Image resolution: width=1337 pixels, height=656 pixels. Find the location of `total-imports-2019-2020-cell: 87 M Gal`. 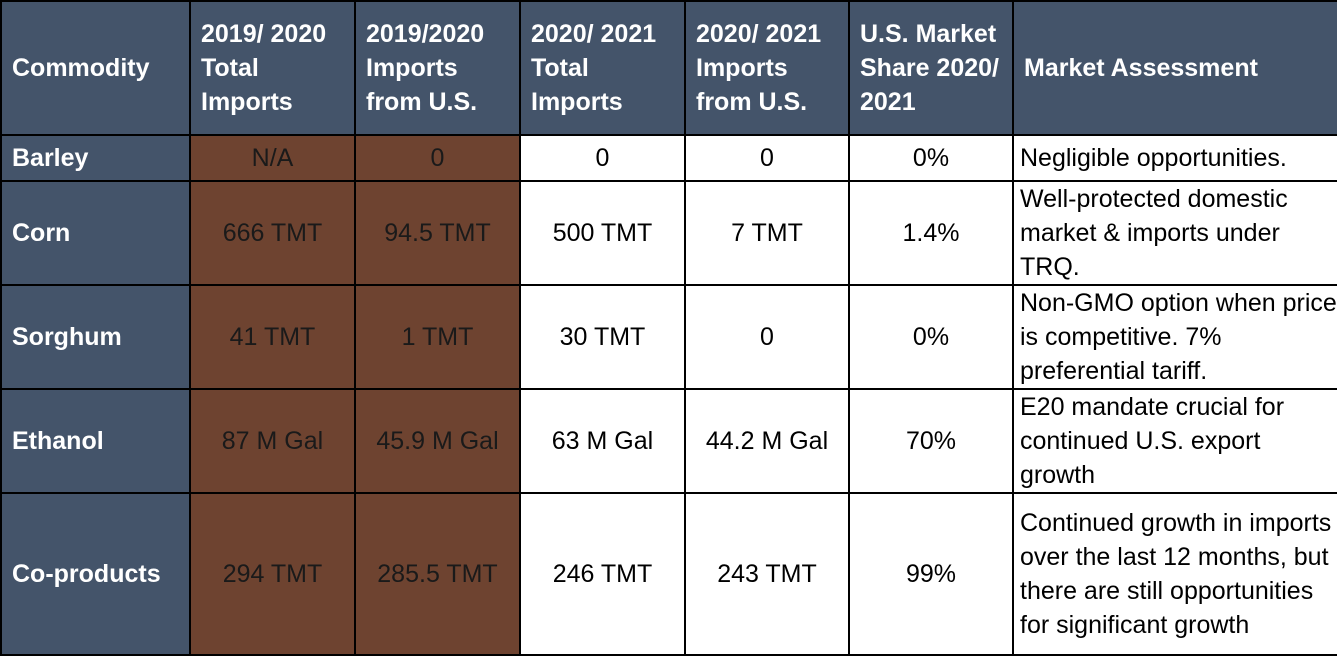

total-imports-2019-2020-cell: 87 M Gal is located at coordinates (272, 441).